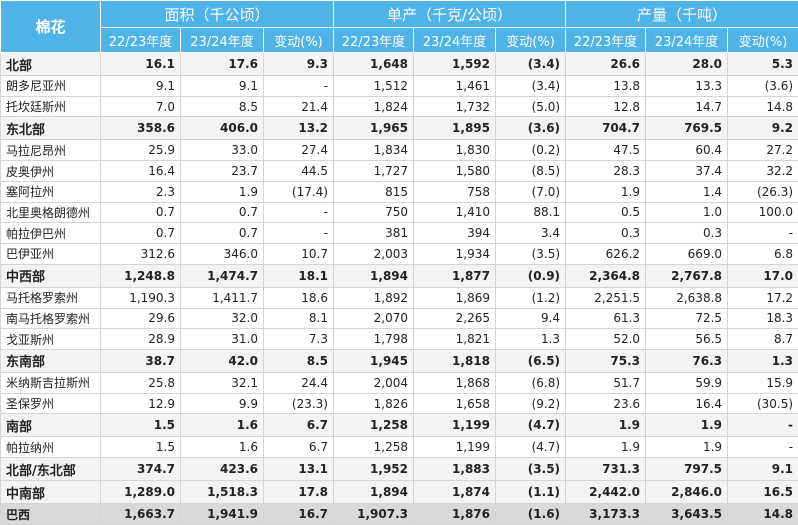  What do you see at coordinates (50, 212) in the screenshot?
I see `region-name: 北里奥格朗德州` at bounding box center [50, 212].